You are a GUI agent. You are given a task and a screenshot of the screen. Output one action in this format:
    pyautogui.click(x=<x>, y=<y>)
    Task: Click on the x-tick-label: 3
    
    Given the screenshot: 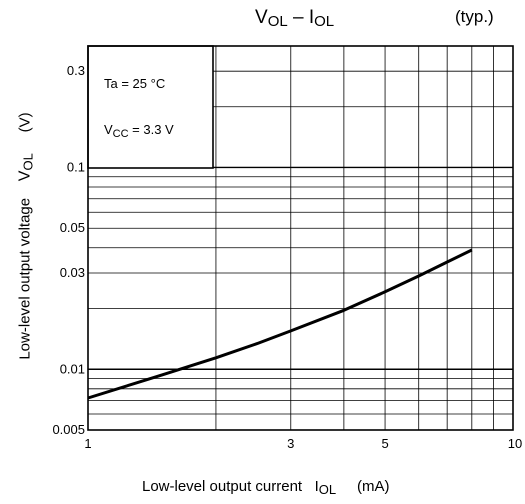 What is the action you would take?
    pyautogui.click(x=290, y=443)
    